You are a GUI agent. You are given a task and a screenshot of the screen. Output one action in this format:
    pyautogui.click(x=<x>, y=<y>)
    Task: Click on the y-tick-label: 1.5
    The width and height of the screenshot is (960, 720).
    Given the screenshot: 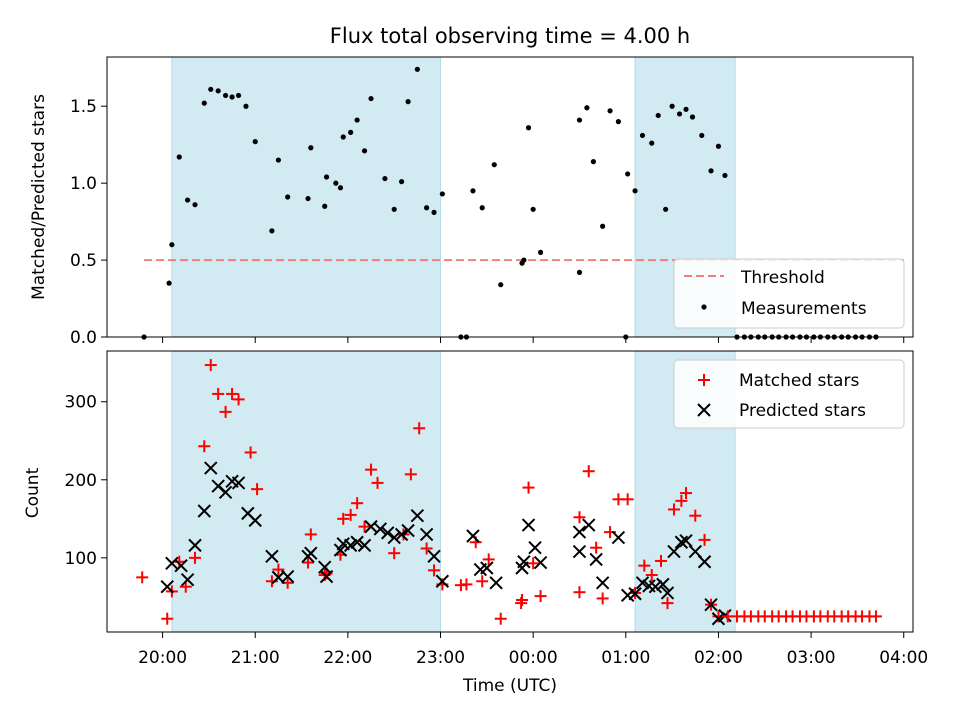 What is the action you would take?
    pyautogui.click(x=83, y=107)
    